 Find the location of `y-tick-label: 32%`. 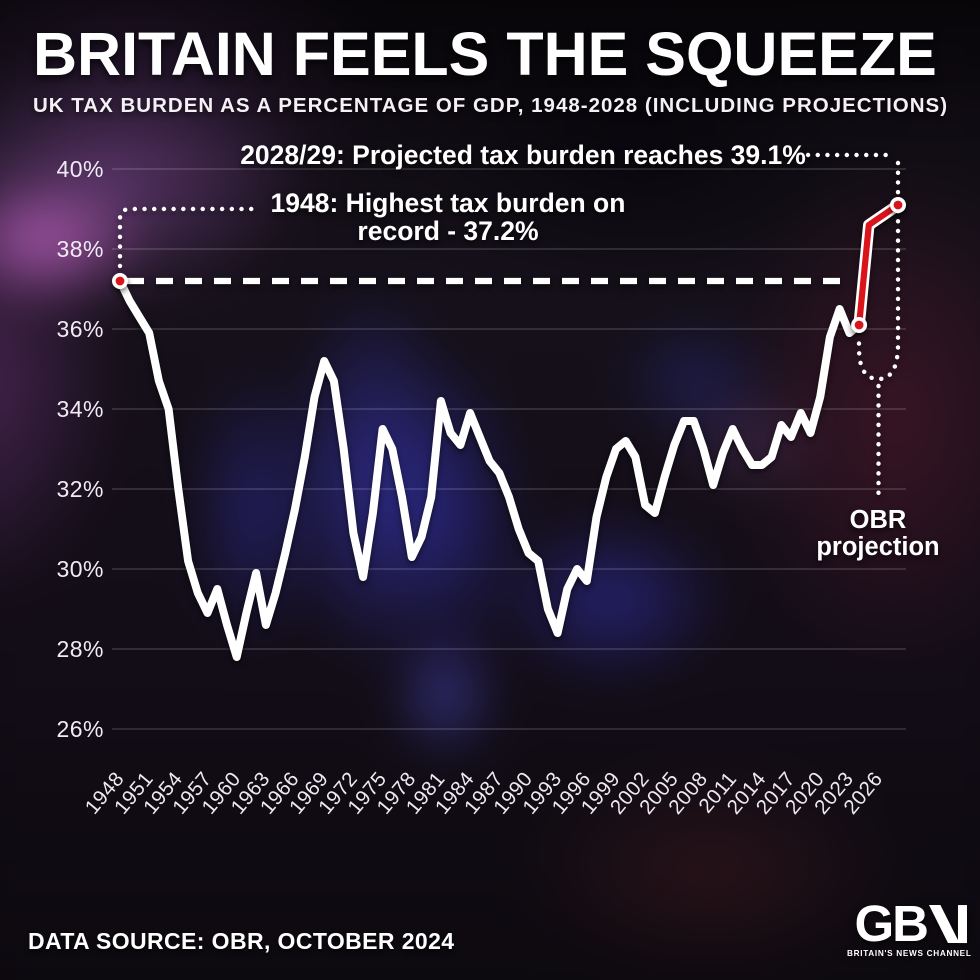

y-tick-label: 32% is located at coordinates (80, 489).